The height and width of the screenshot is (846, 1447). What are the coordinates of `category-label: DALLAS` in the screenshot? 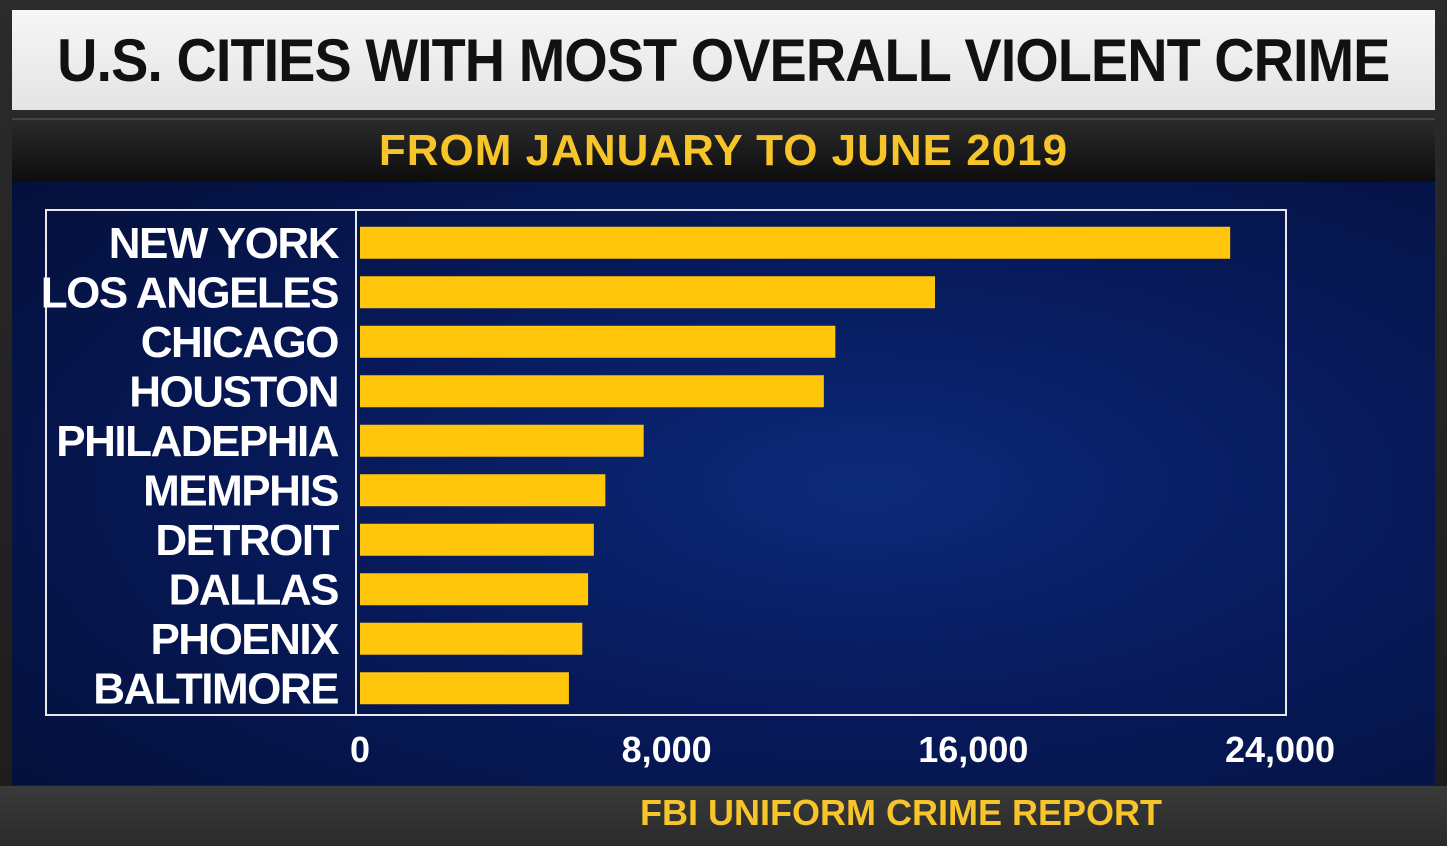 It's located at (254, 589).